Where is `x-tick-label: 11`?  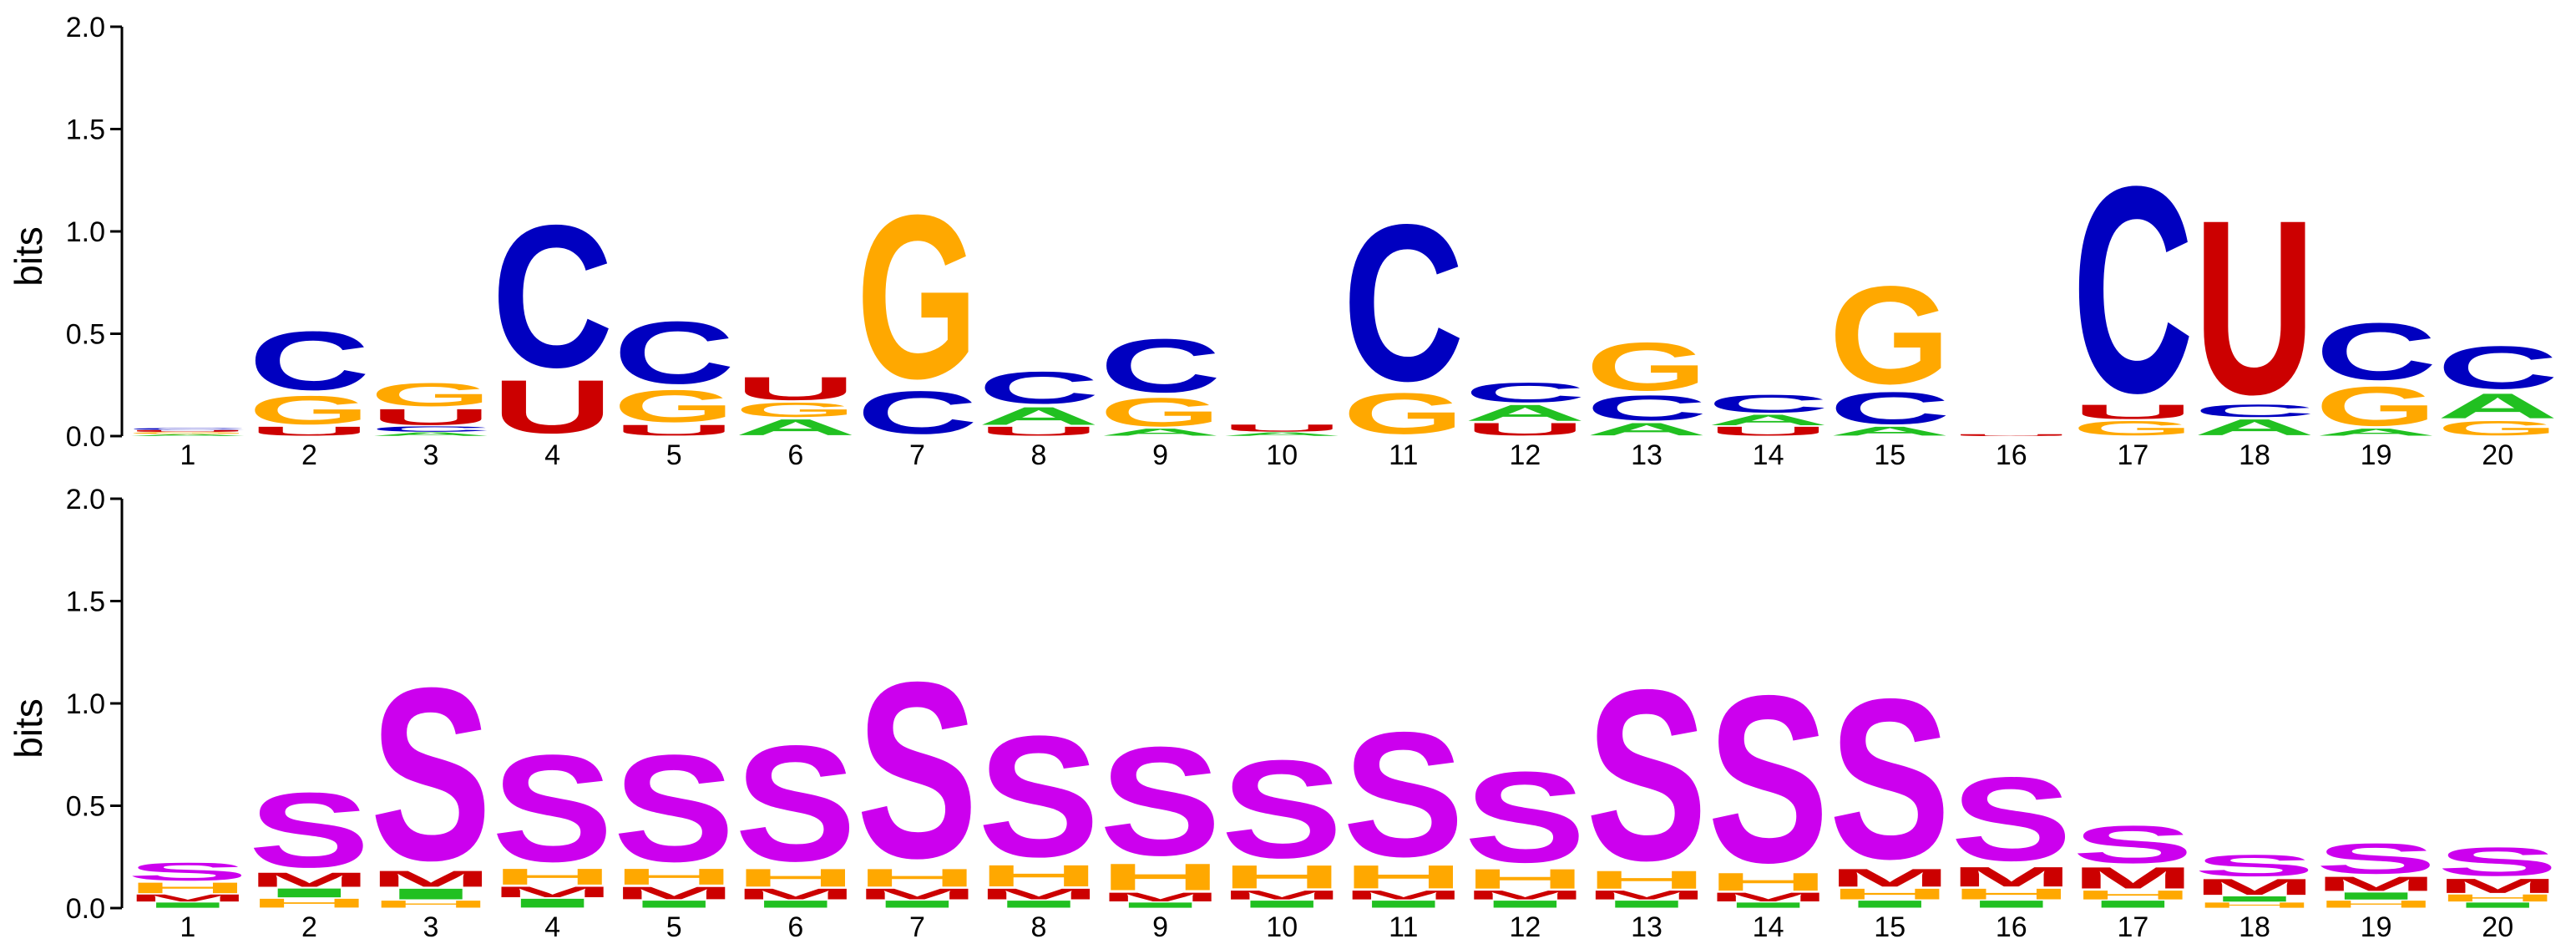
x-tick-label: 11 is located at coordinates (1403, 927).